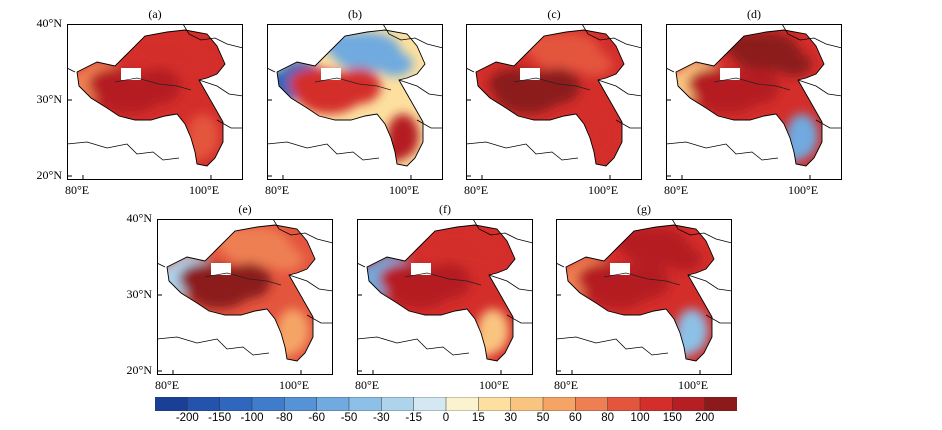  What do you see at coordinates (608, 418) in the screenshot?
I see `colorbar-tick-label: 80` at bounding box center [608, 418].